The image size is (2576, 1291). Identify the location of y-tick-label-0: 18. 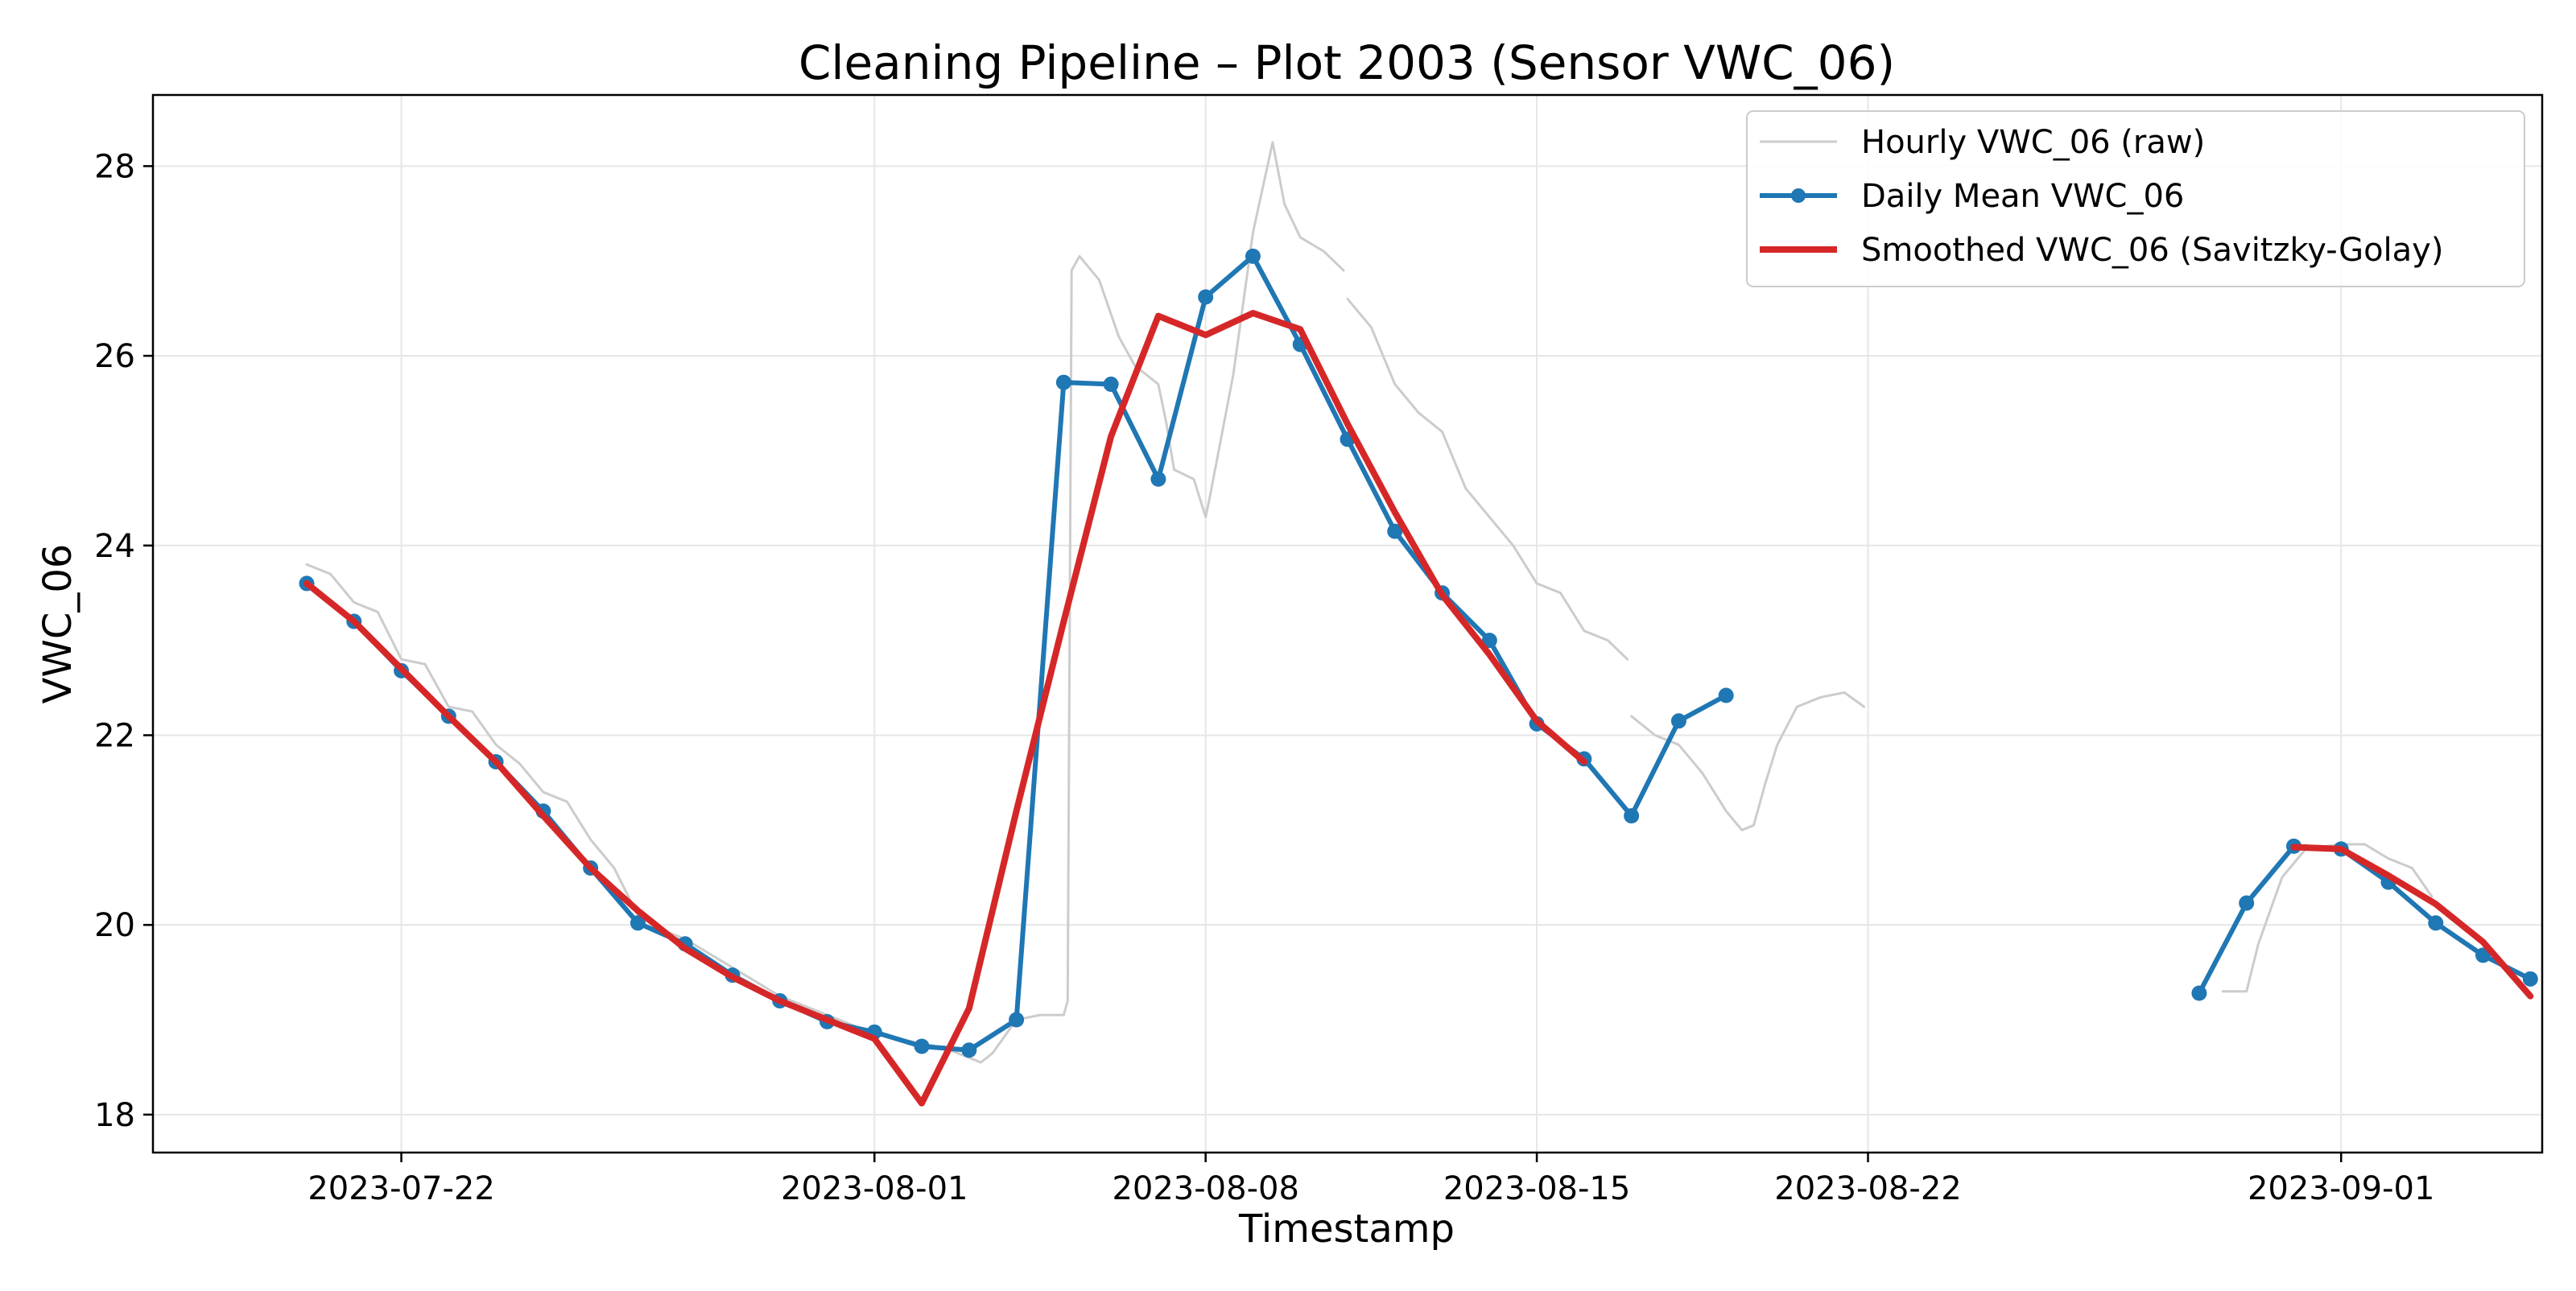
(114, 1115).